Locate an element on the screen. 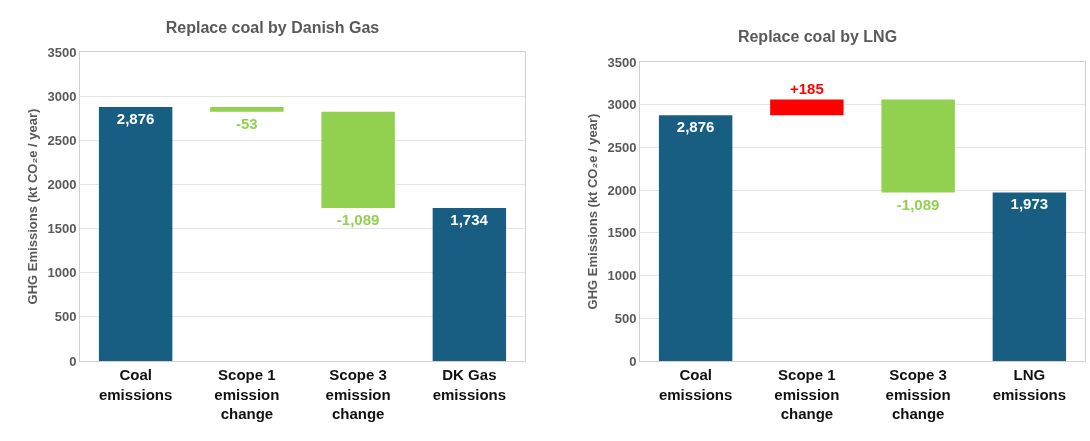 The width and height of the screenshot is (1090, 441). chart-title: Replace coal by Danish Gas is located at coordinates (272, 28).